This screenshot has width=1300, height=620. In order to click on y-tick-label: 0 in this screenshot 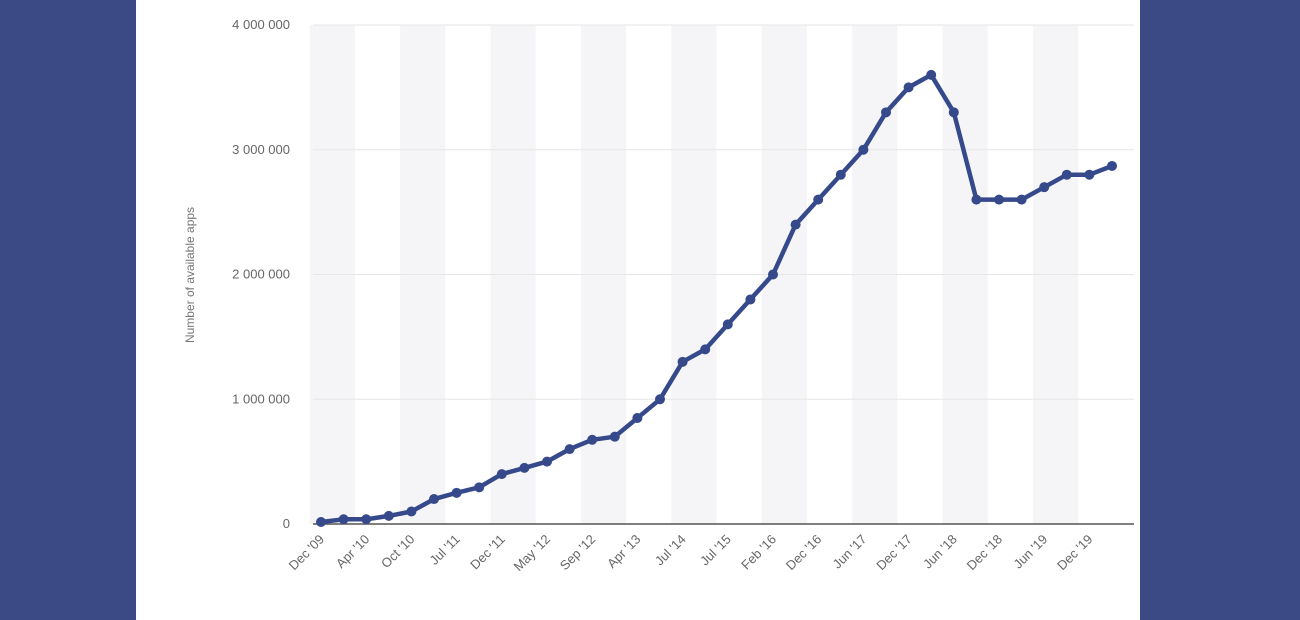, I will do `click(286, 523)`.